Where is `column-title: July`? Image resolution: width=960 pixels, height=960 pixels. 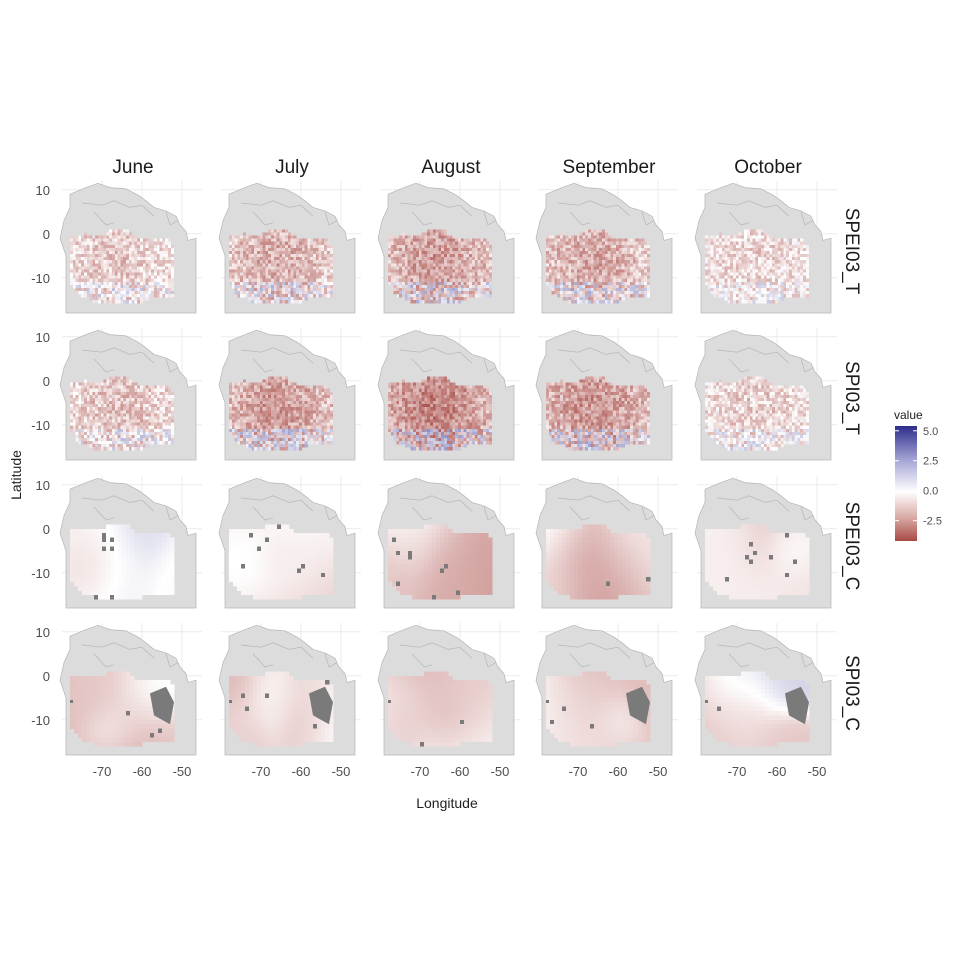
column-title: July is located at coordinates (292, 167).